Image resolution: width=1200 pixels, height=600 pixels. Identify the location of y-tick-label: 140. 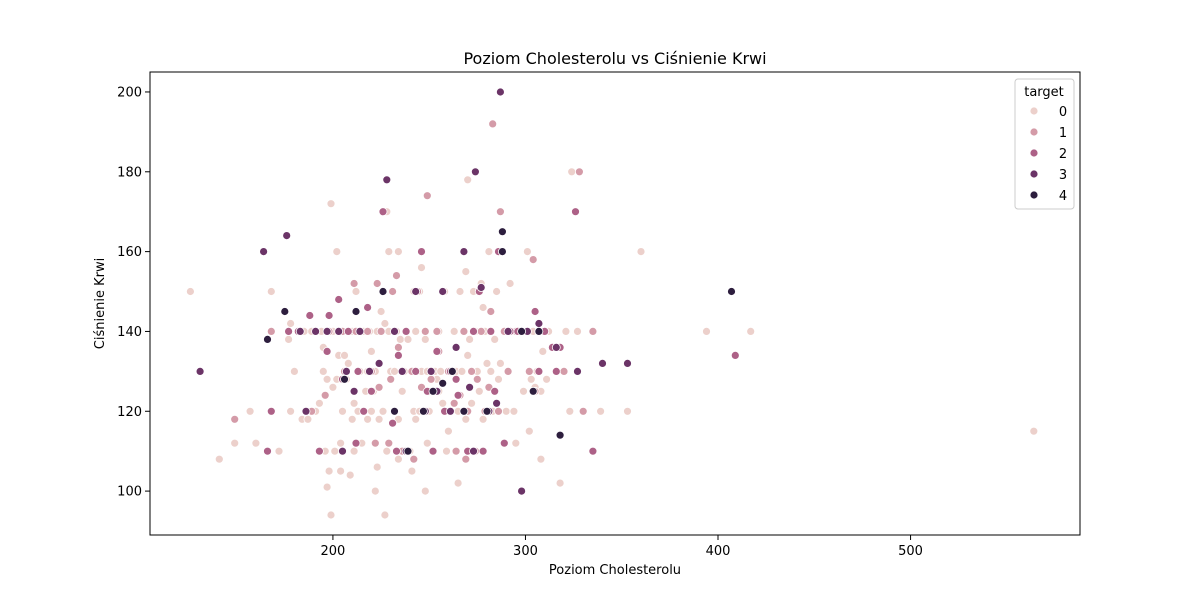
(129, 332).